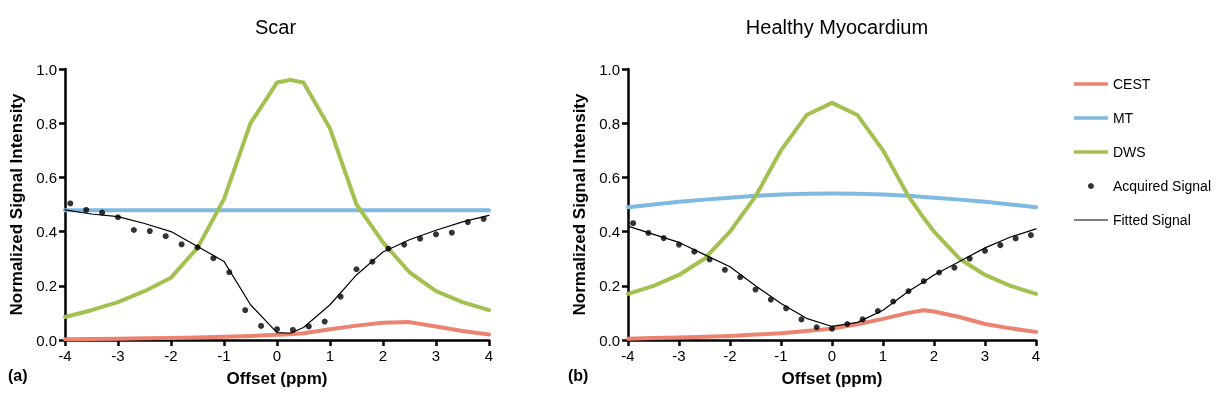  I want to click on line-series, so click(832, 200).